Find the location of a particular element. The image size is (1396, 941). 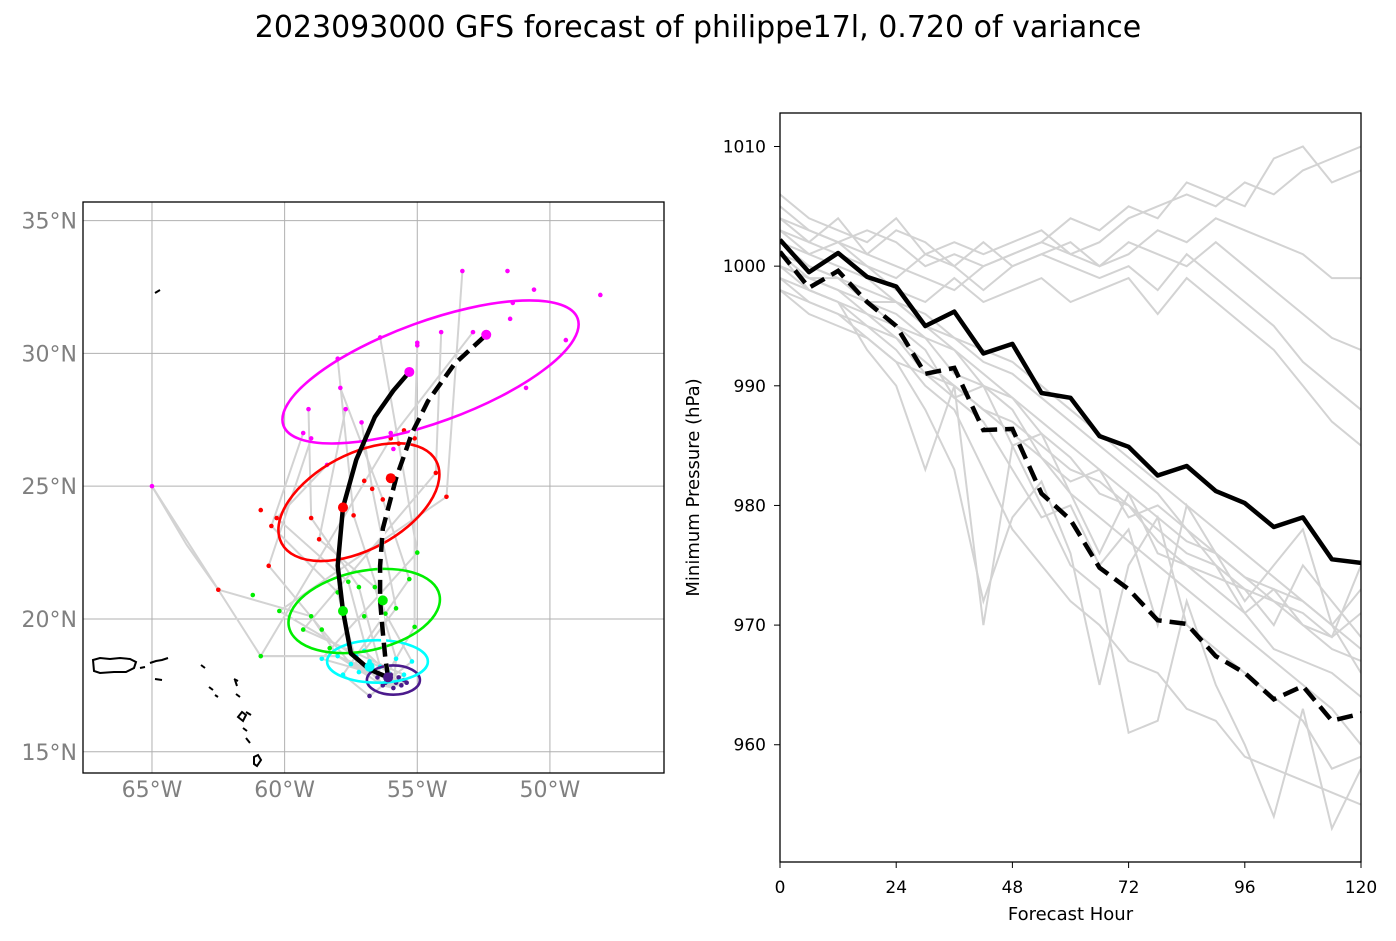

y-tick-label: 1010 is located at coordinates (744, 148).